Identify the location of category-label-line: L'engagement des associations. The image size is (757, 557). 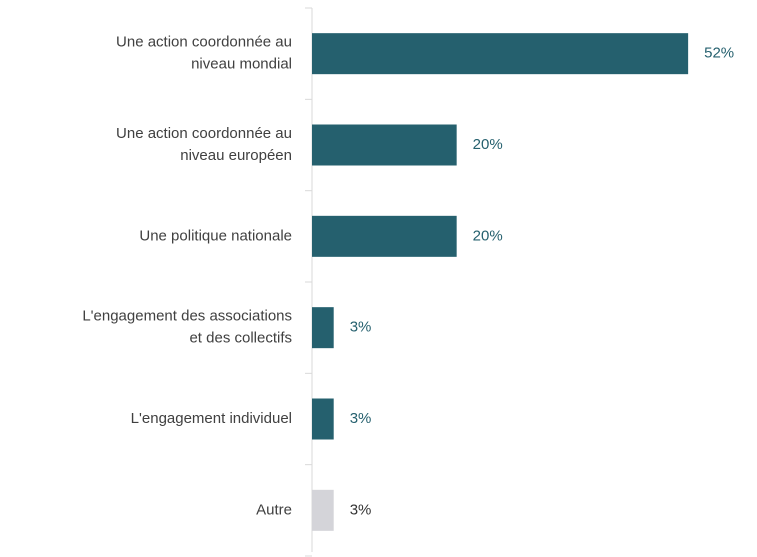
(187, 316).